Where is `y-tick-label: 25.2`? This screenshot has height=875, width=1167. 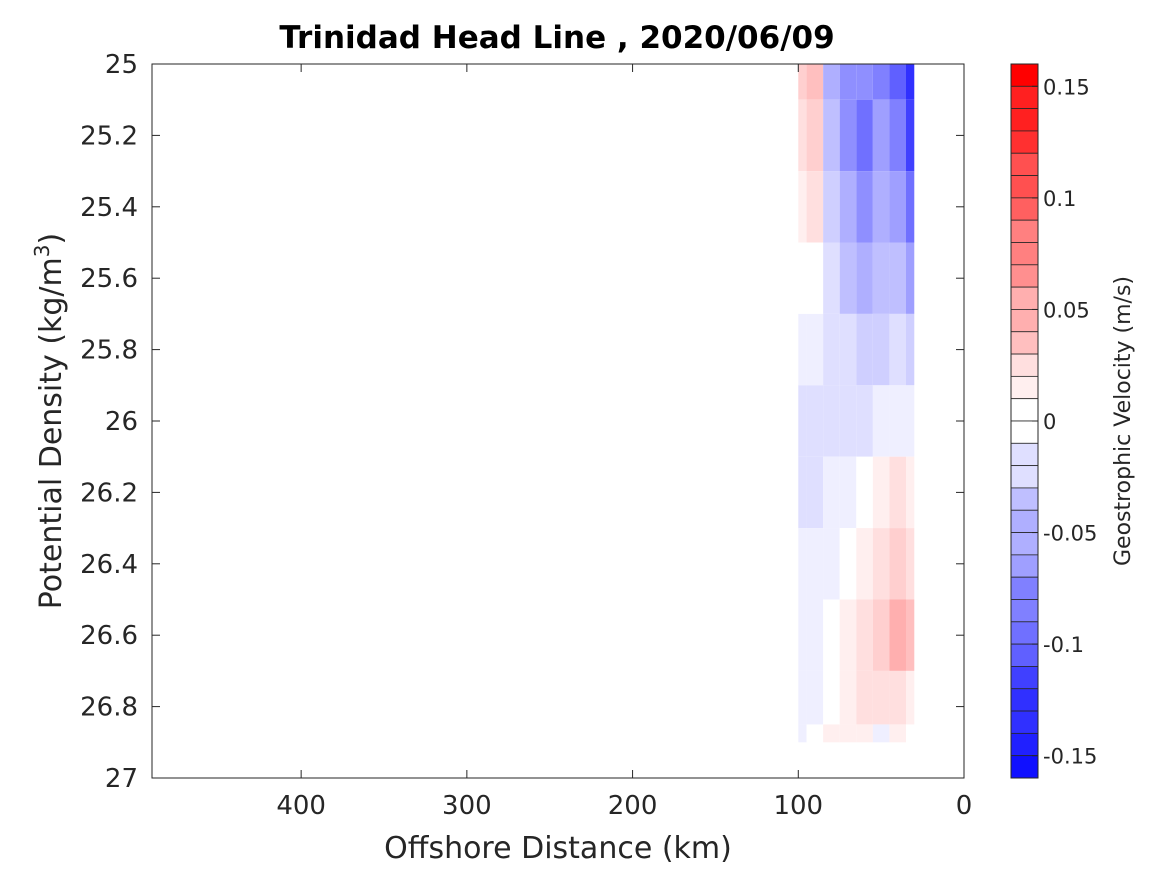 y-tick-label: 25.2 is located at coordinates (109, 136).